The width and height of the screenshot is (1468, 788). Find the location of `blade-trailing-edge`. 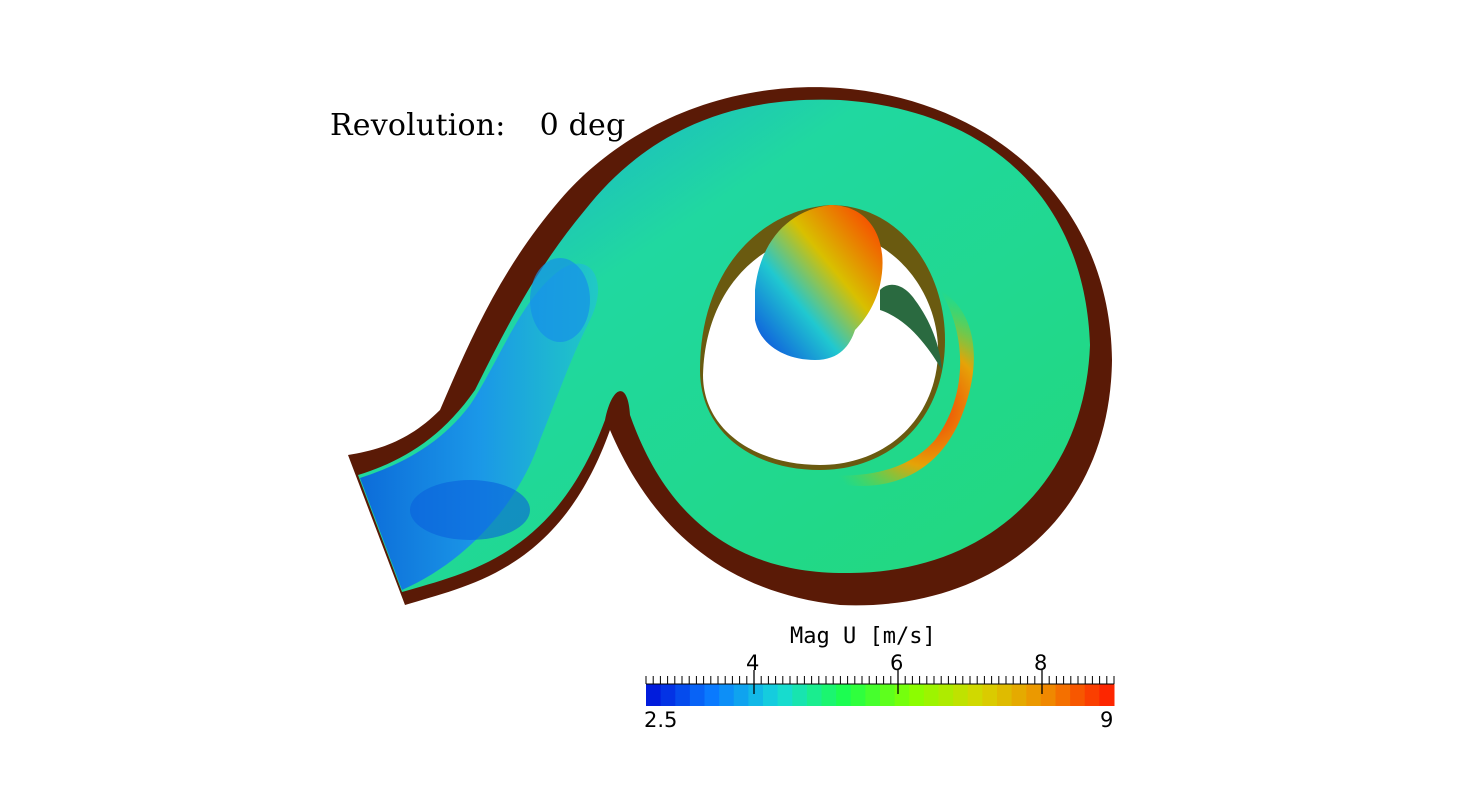

blade-trailing-edge is located at coordinates (911, 327).